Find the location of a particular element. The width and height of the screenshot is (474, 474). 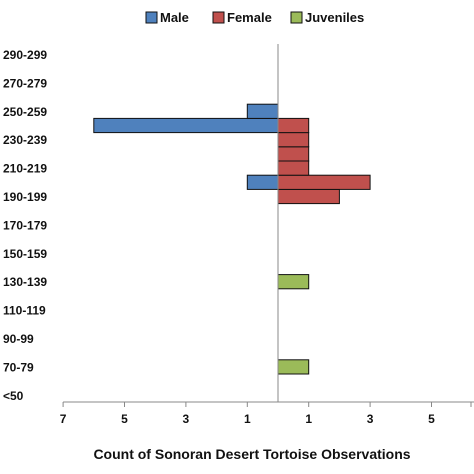

legend-swatch-female is located at coordinates (218, 17).